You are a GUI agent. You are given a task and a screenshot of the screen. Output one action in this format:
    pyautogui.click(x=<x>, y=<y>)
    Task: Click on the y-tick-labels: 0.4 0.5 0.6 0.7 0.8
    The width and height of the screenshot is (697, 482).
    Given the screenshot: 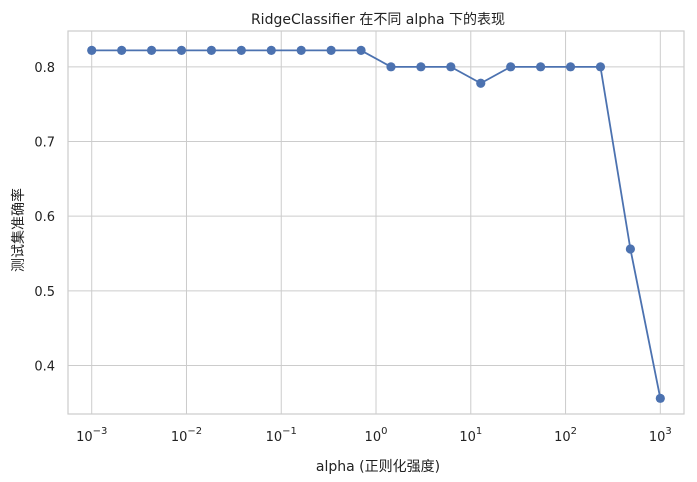 What is the action you would take?
    pyautogui.click(x=44, y=218)
    